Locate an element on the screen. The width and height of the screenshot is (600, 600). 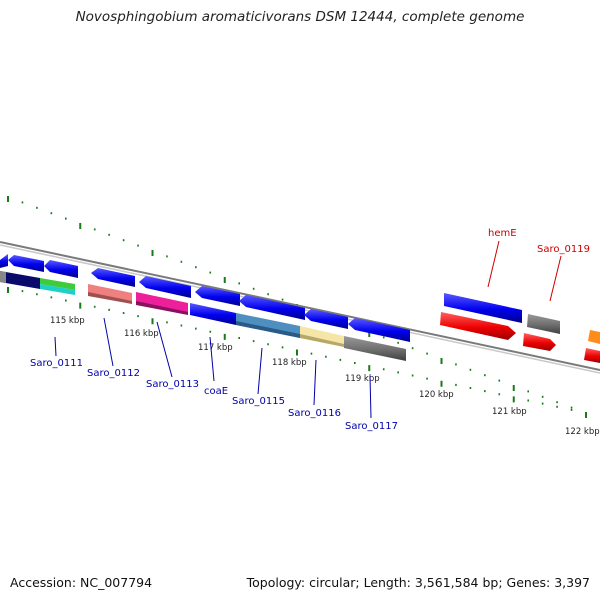
gene-label-saro-0112: Saro_0112 is located at coordinates (113, 373).